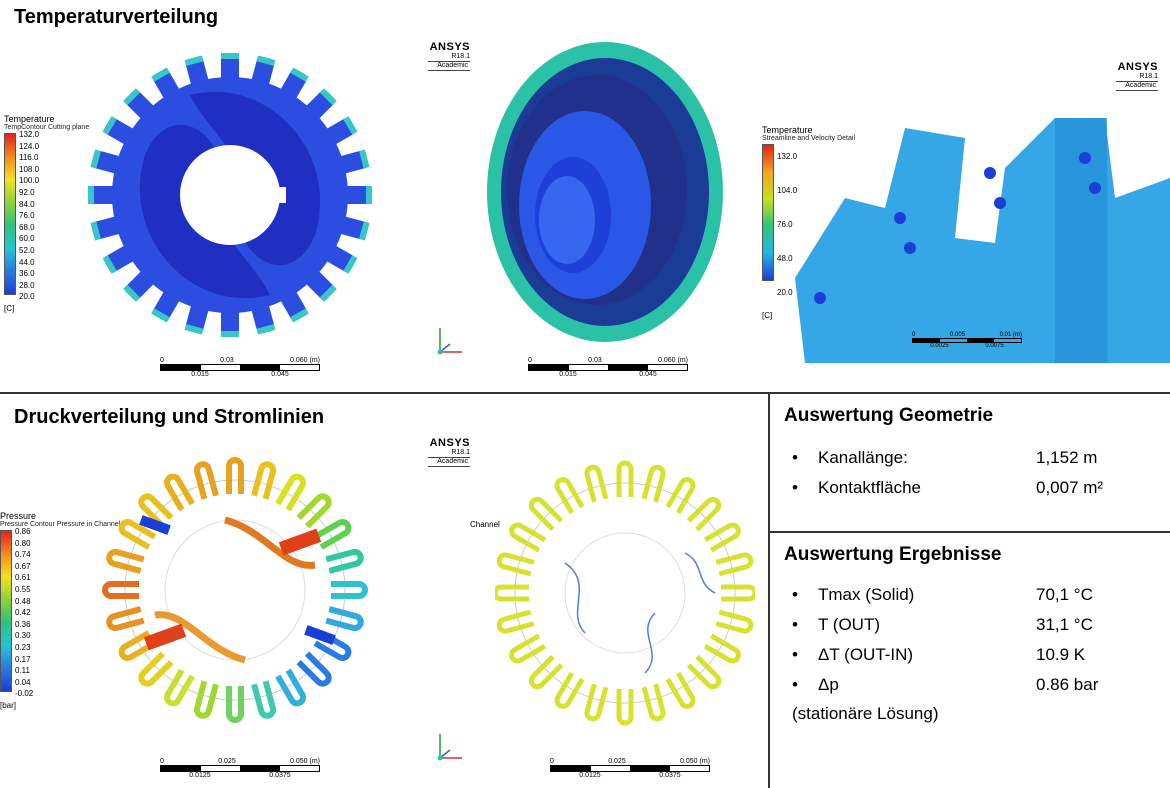  I want to click on legend-tick: 60.0, so click(27, 239).